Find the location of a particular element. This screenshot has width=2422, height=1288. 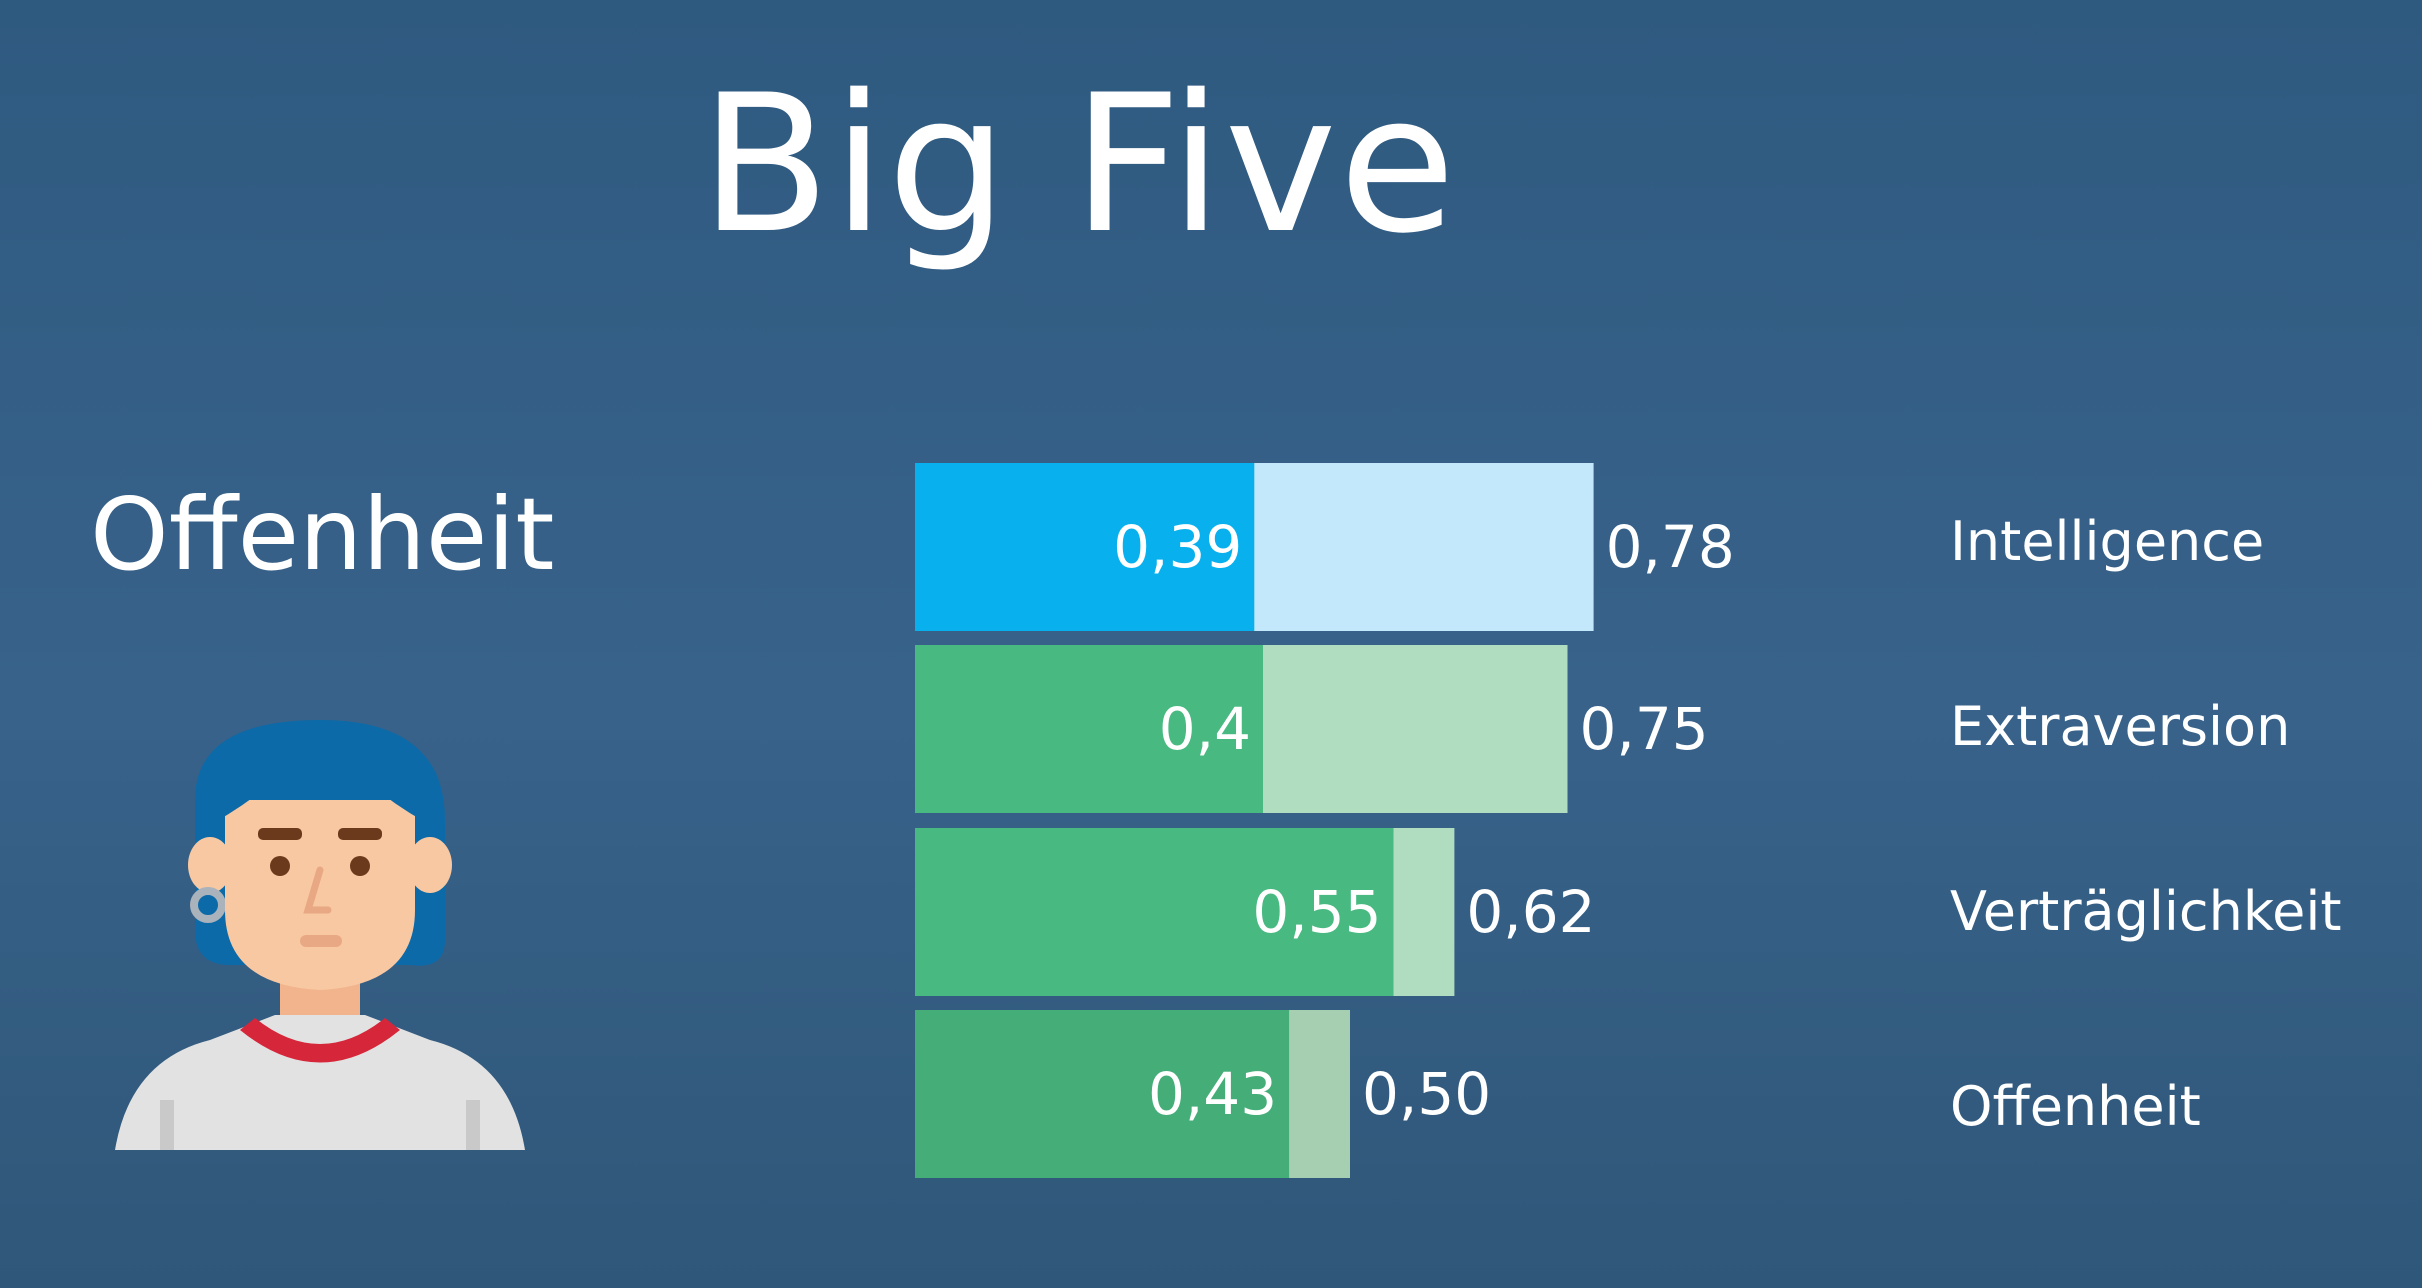

eye-left is located at coordinates (280, 866).